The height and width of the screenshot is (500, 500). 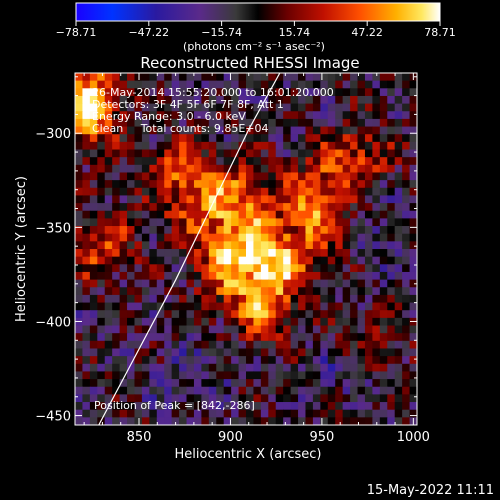 What do you see at coordinates (413, 437) in the screenshot?
I see `x-tick-label: 1000` at bounding box center [413, 437].